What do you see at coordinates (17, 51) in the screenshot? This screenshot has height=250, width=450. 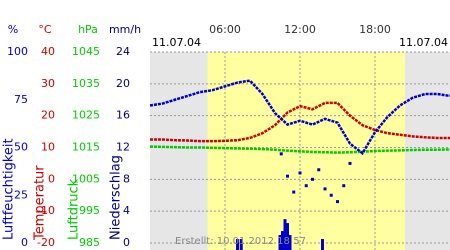 I see `y-tick-label: 100` at bounding box center [17, 51].